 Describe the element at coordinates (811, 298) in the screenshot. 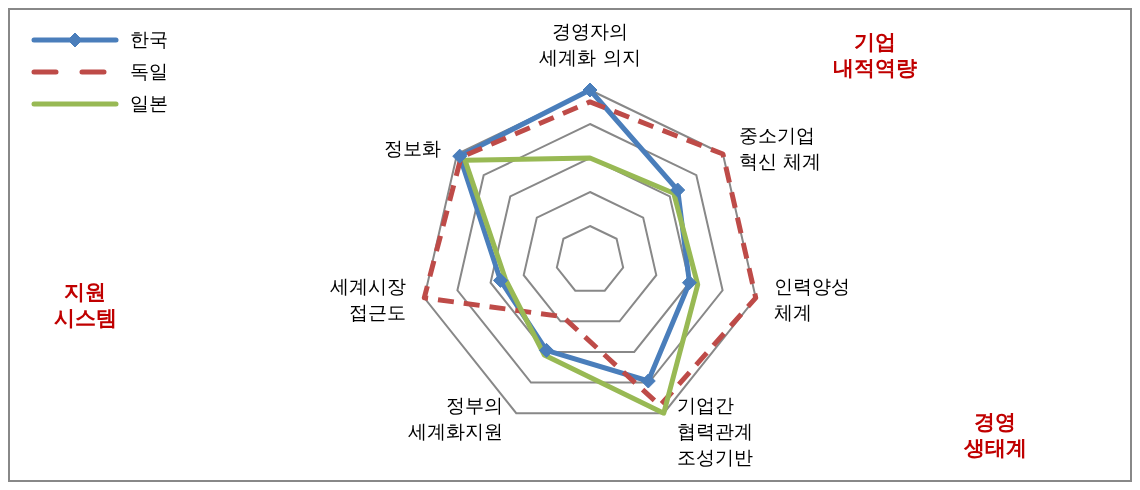

I see `spoke-label: 인력양성 체계` at that location.